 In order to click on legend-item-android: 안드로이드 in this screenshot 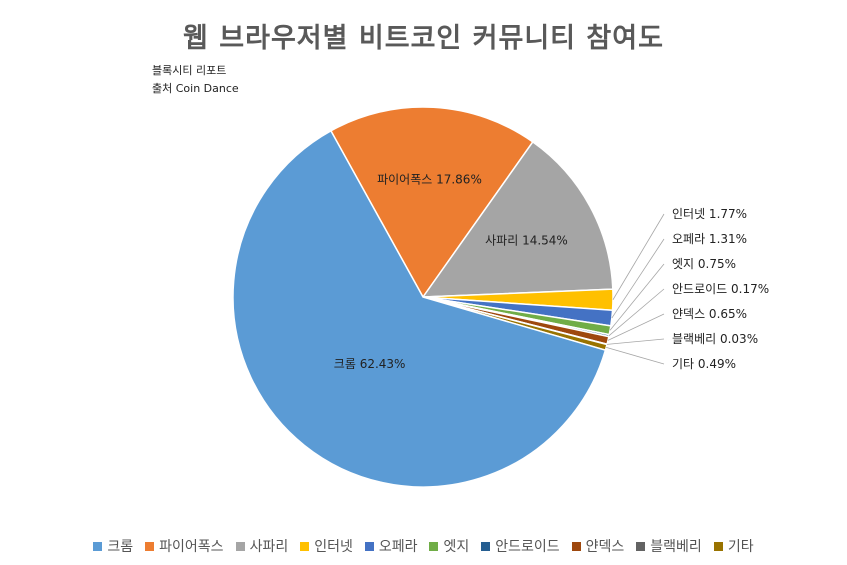, I will do `click(520, 546)`.